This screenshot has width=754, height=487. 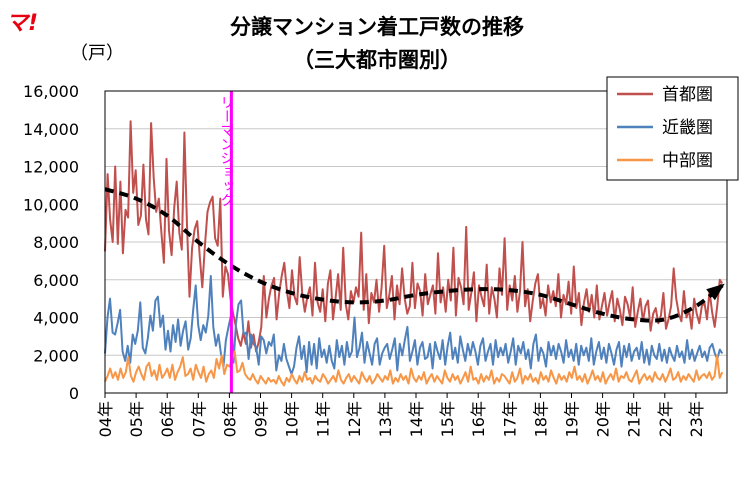 What do you see at coordinates (56, 242) in the screenshot?
I see `y-tick-label: 8,000` at bounding box center [56, 242].